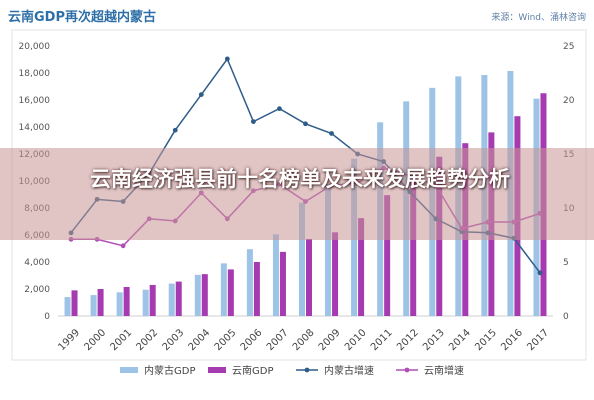  I want to click on x-tick-label: 2010, so click(356, 340).